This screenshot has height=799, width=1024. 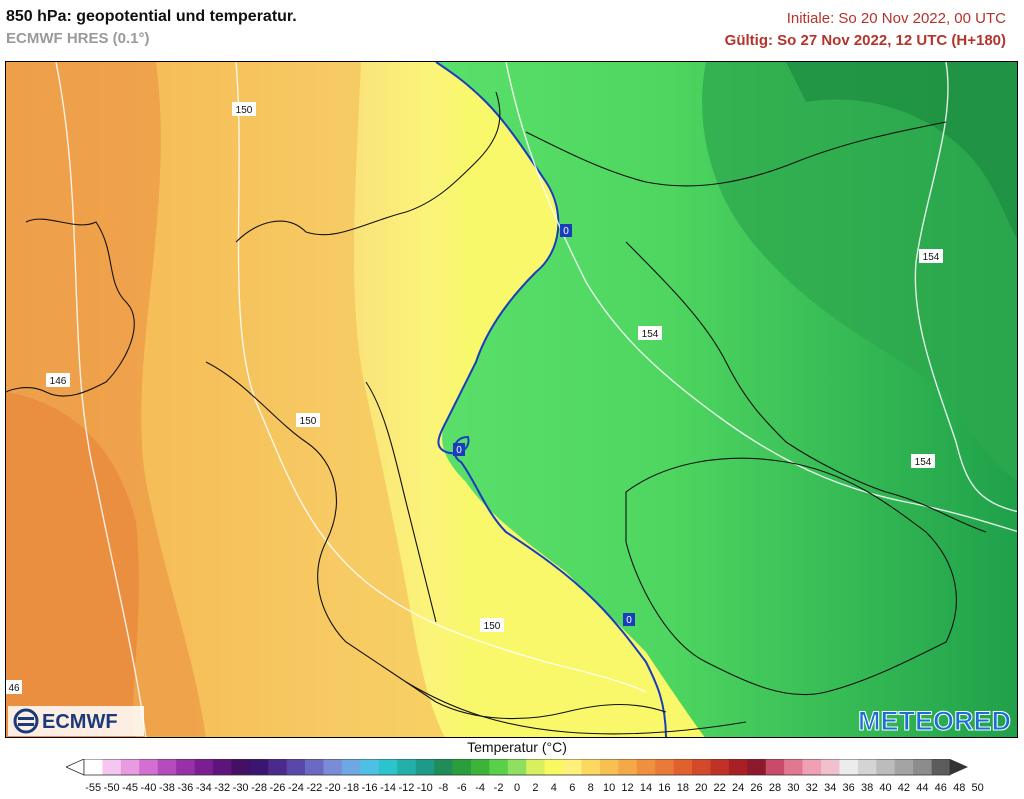 What do you see at coordinates (682, 788) in the screenshot?
I see `colorbar-tick-label: 18` at bounding box center [682, 788].